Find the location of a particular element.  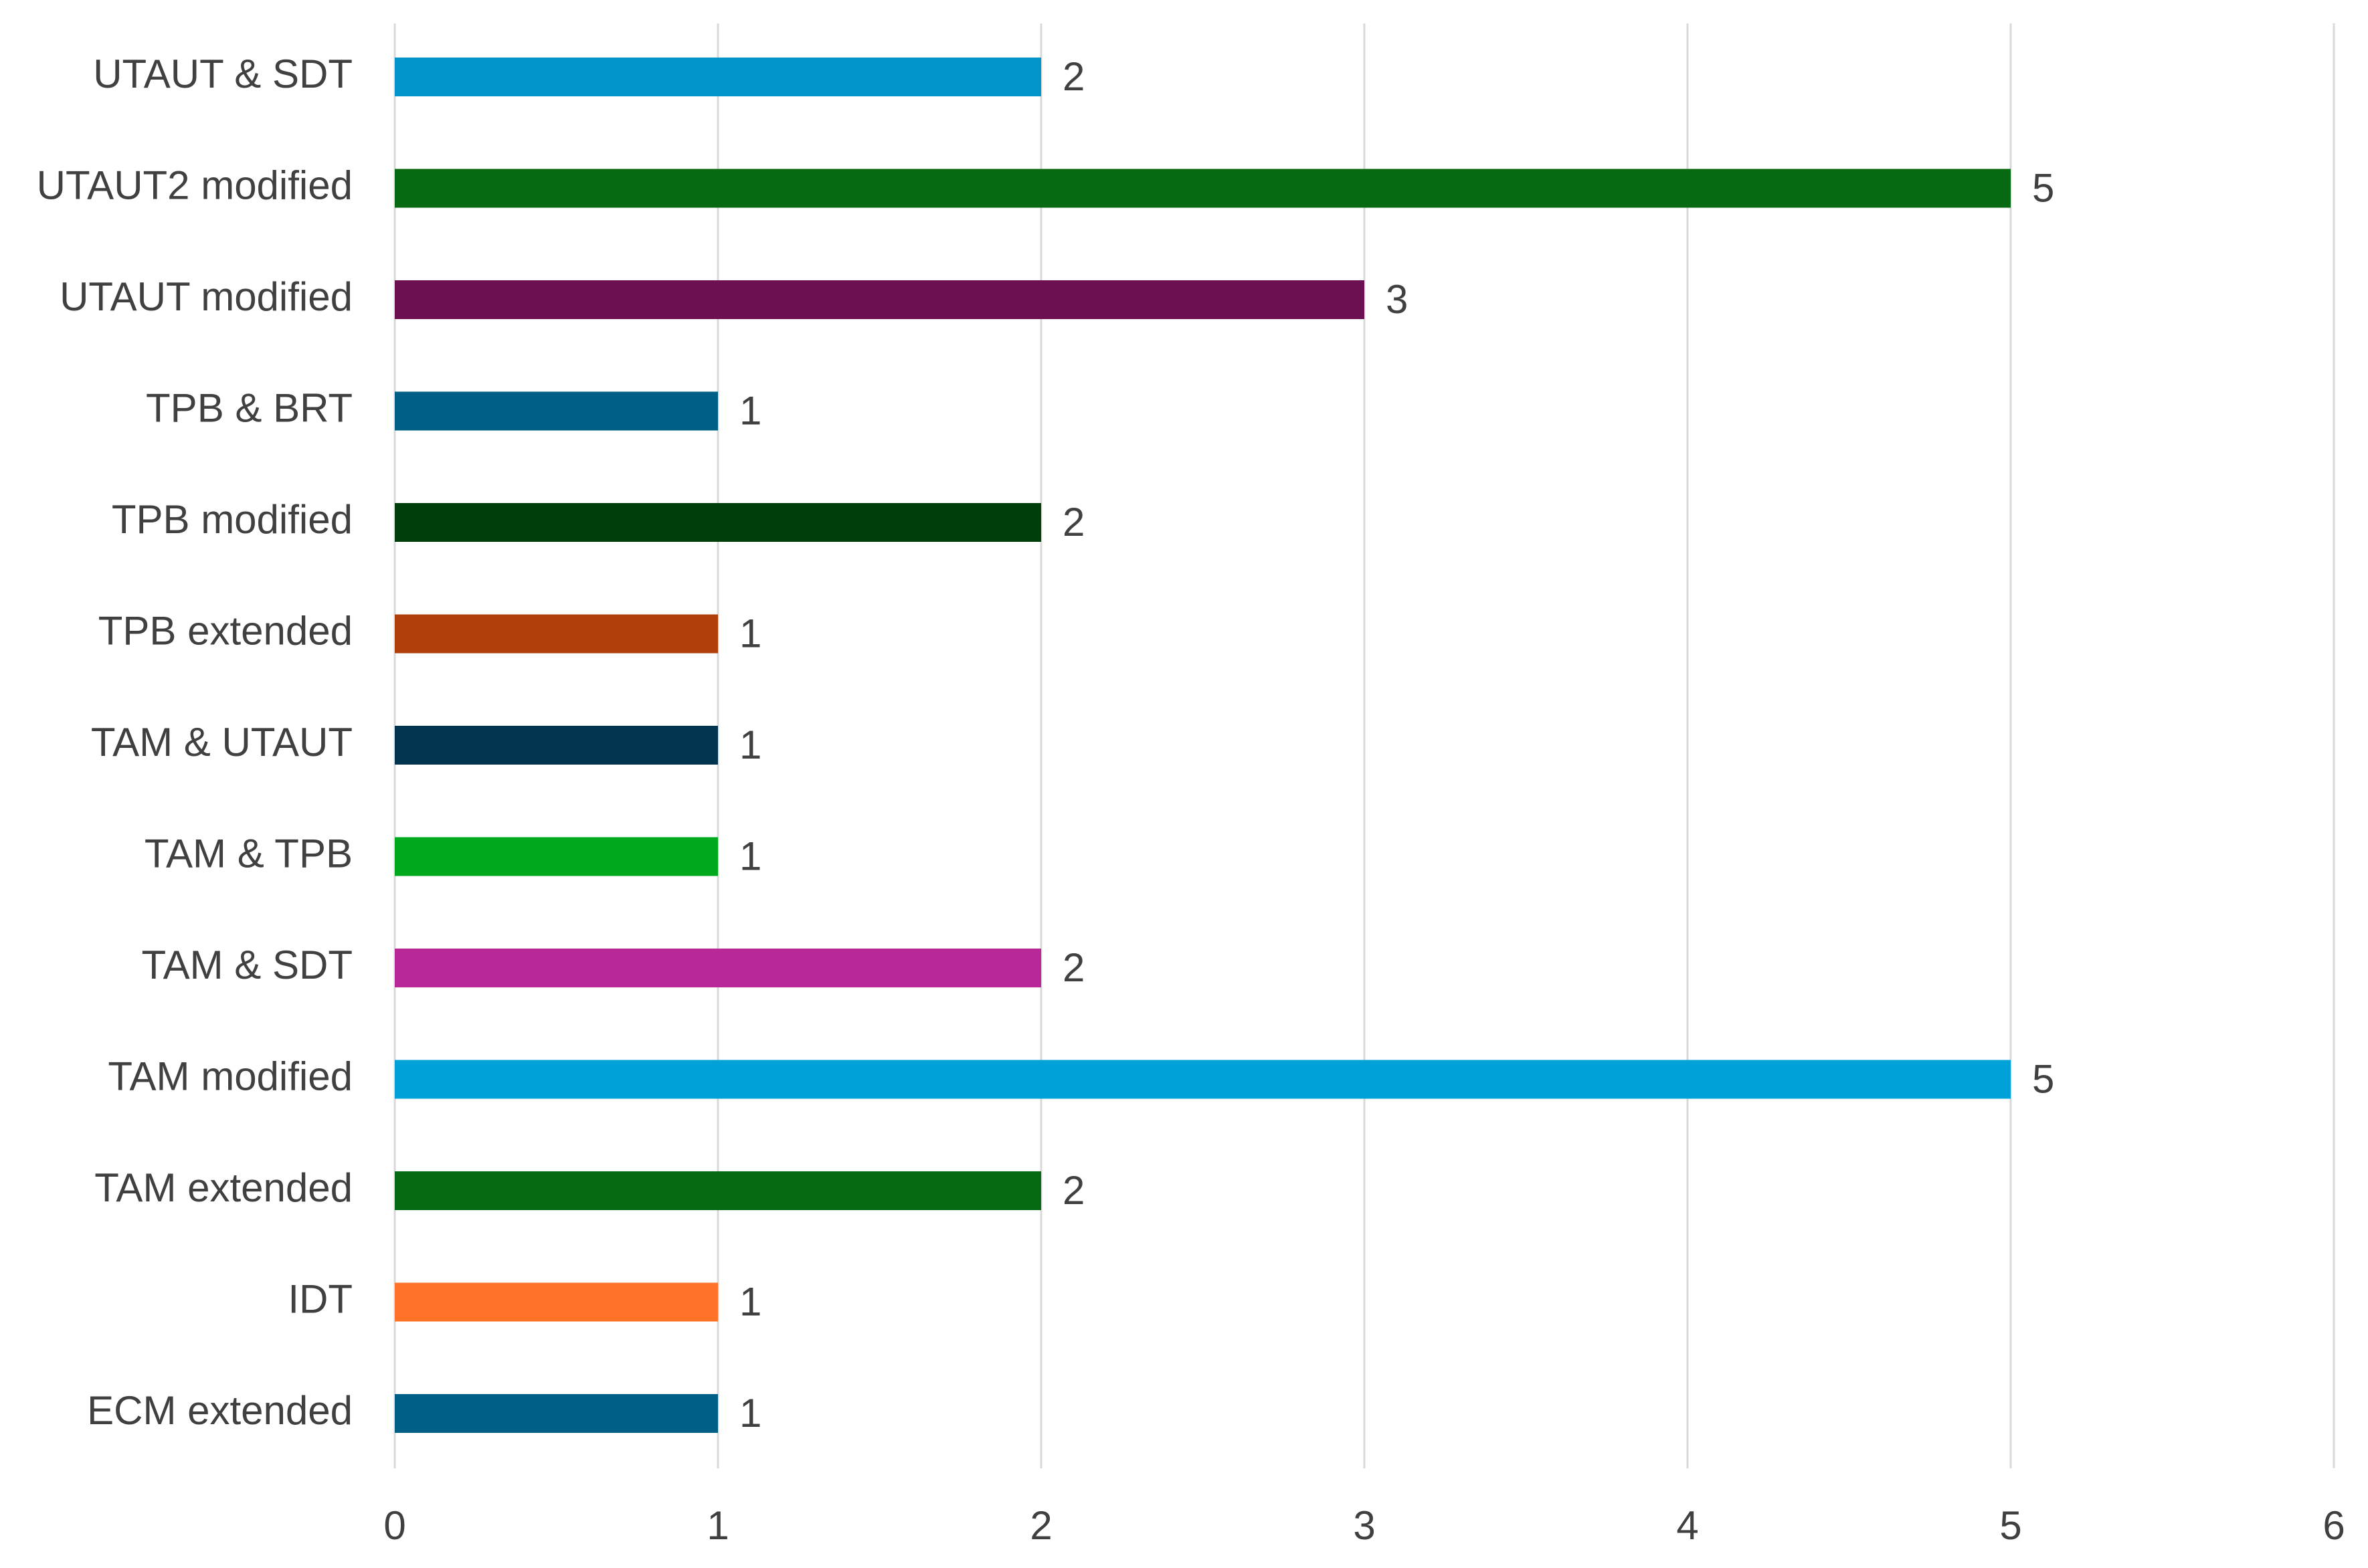

x-tick-label: 1 is located at coordinates (718, 1525).